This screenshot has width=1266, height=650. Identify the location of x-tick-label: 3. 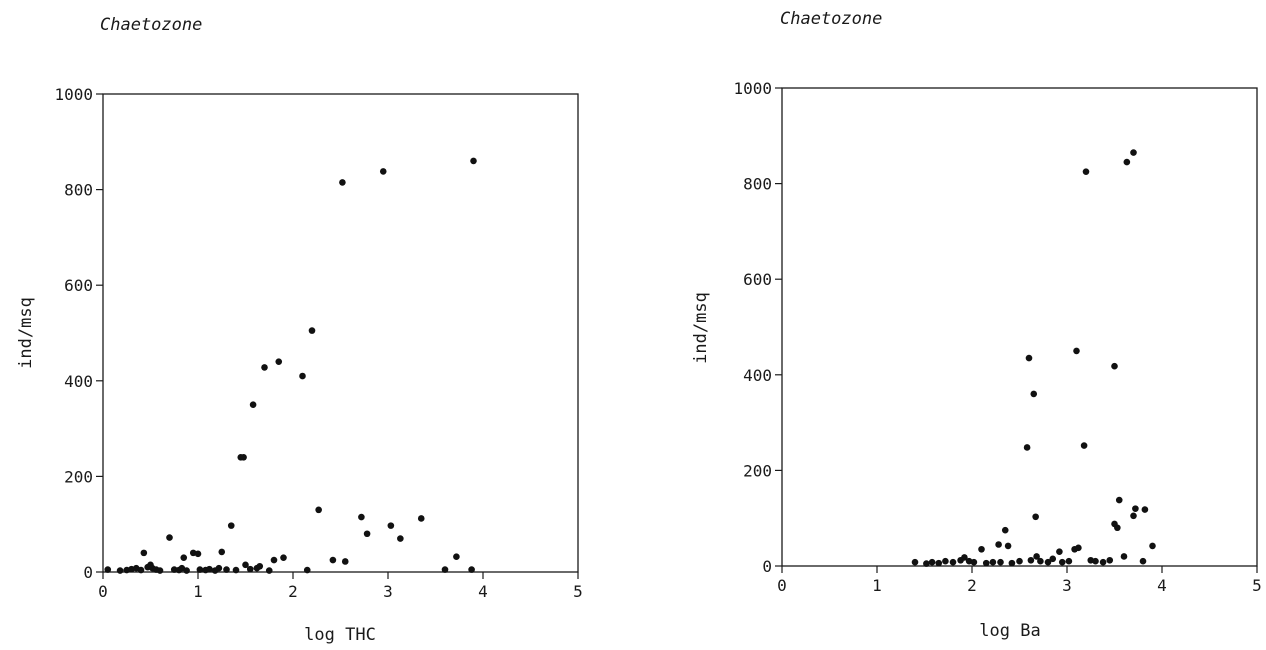
(388, 591).